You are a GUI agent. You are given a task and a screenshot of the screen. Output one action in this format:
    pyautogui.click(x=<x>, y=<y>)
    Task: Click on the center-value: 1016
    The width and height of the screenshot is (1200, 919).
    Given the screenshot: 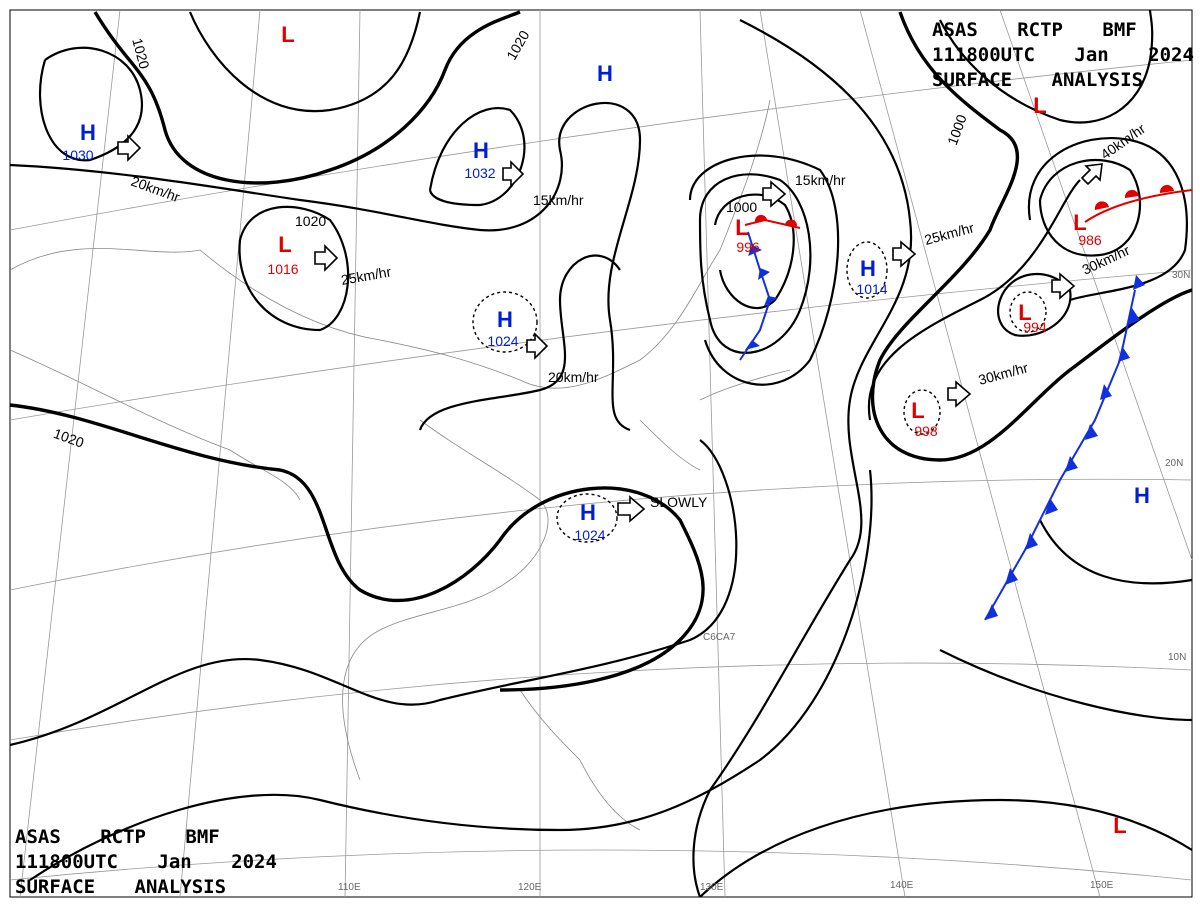 What is the action you would take?
    pyautogui.click(x=282, y=269)
    